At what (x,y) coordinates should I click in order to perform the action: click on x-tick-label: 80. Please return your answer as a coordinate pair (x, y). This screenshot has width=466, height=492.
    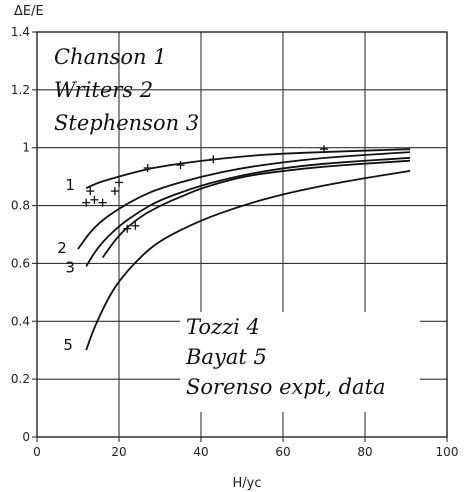
    Looking at the image, I should click on (364, 452).